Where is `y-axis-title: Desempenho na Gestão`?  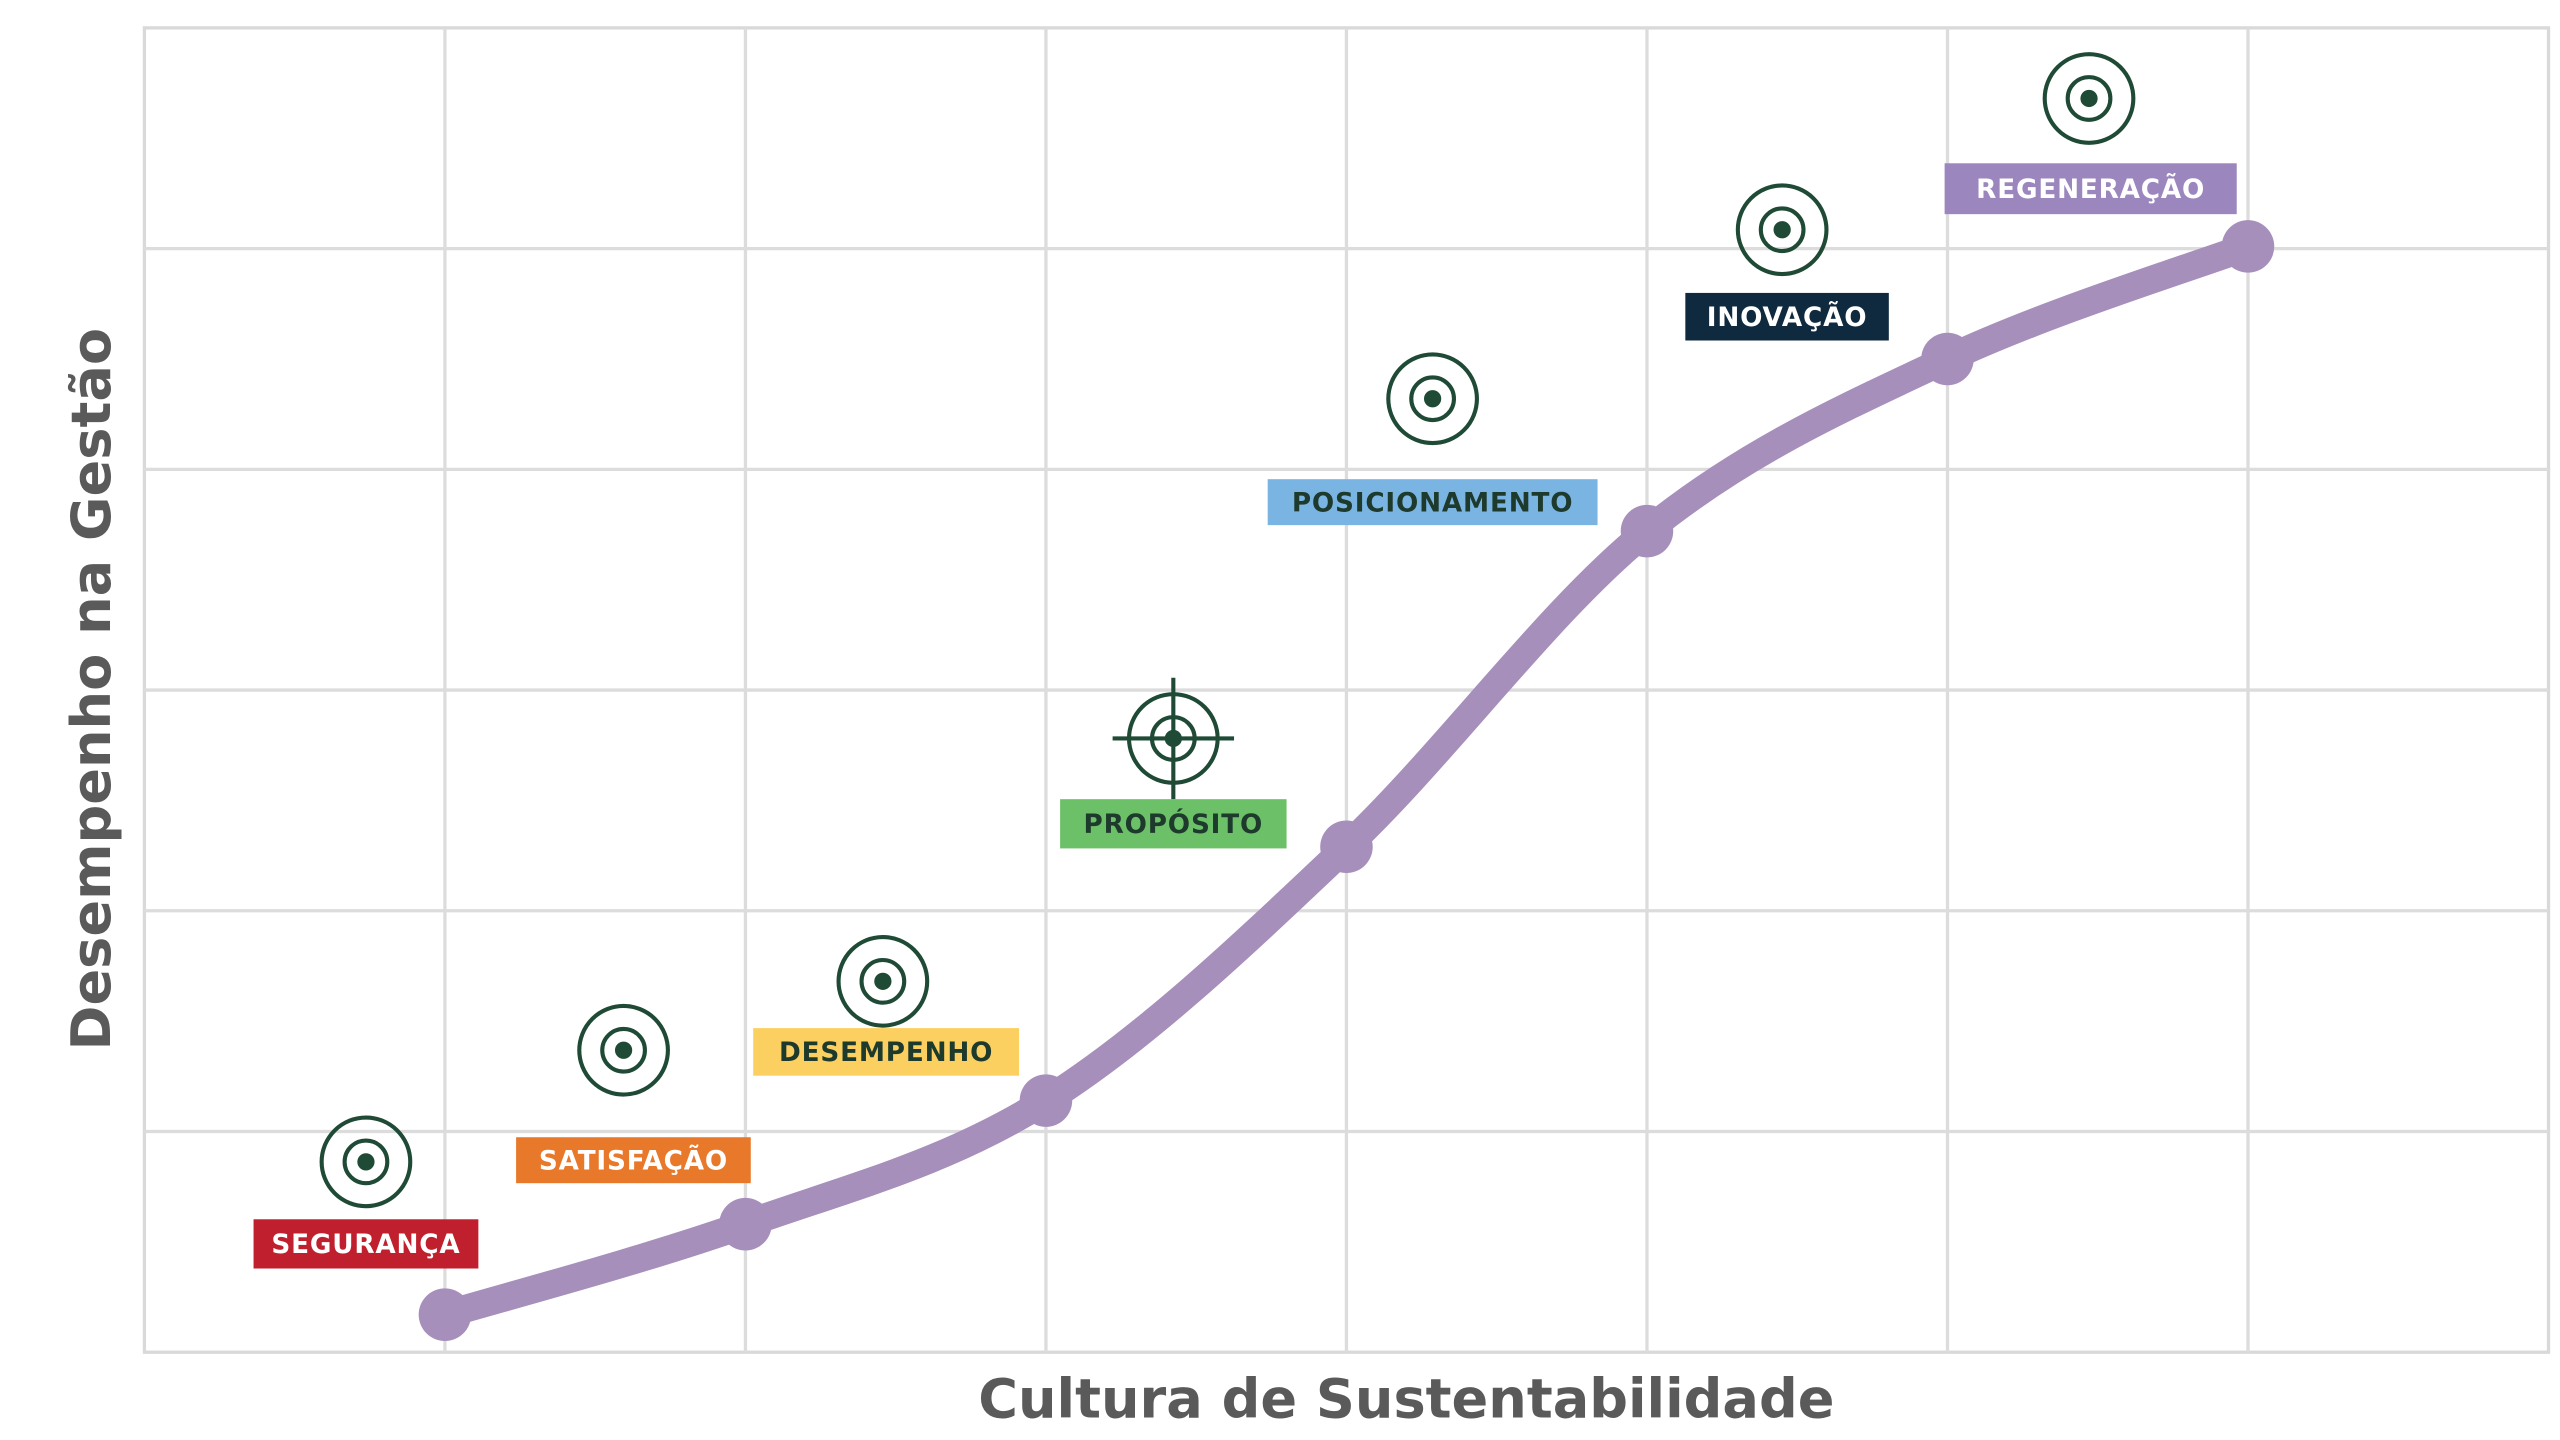
y-axis-title: Desempenho na Gestão is located at coordinates (91, 689).